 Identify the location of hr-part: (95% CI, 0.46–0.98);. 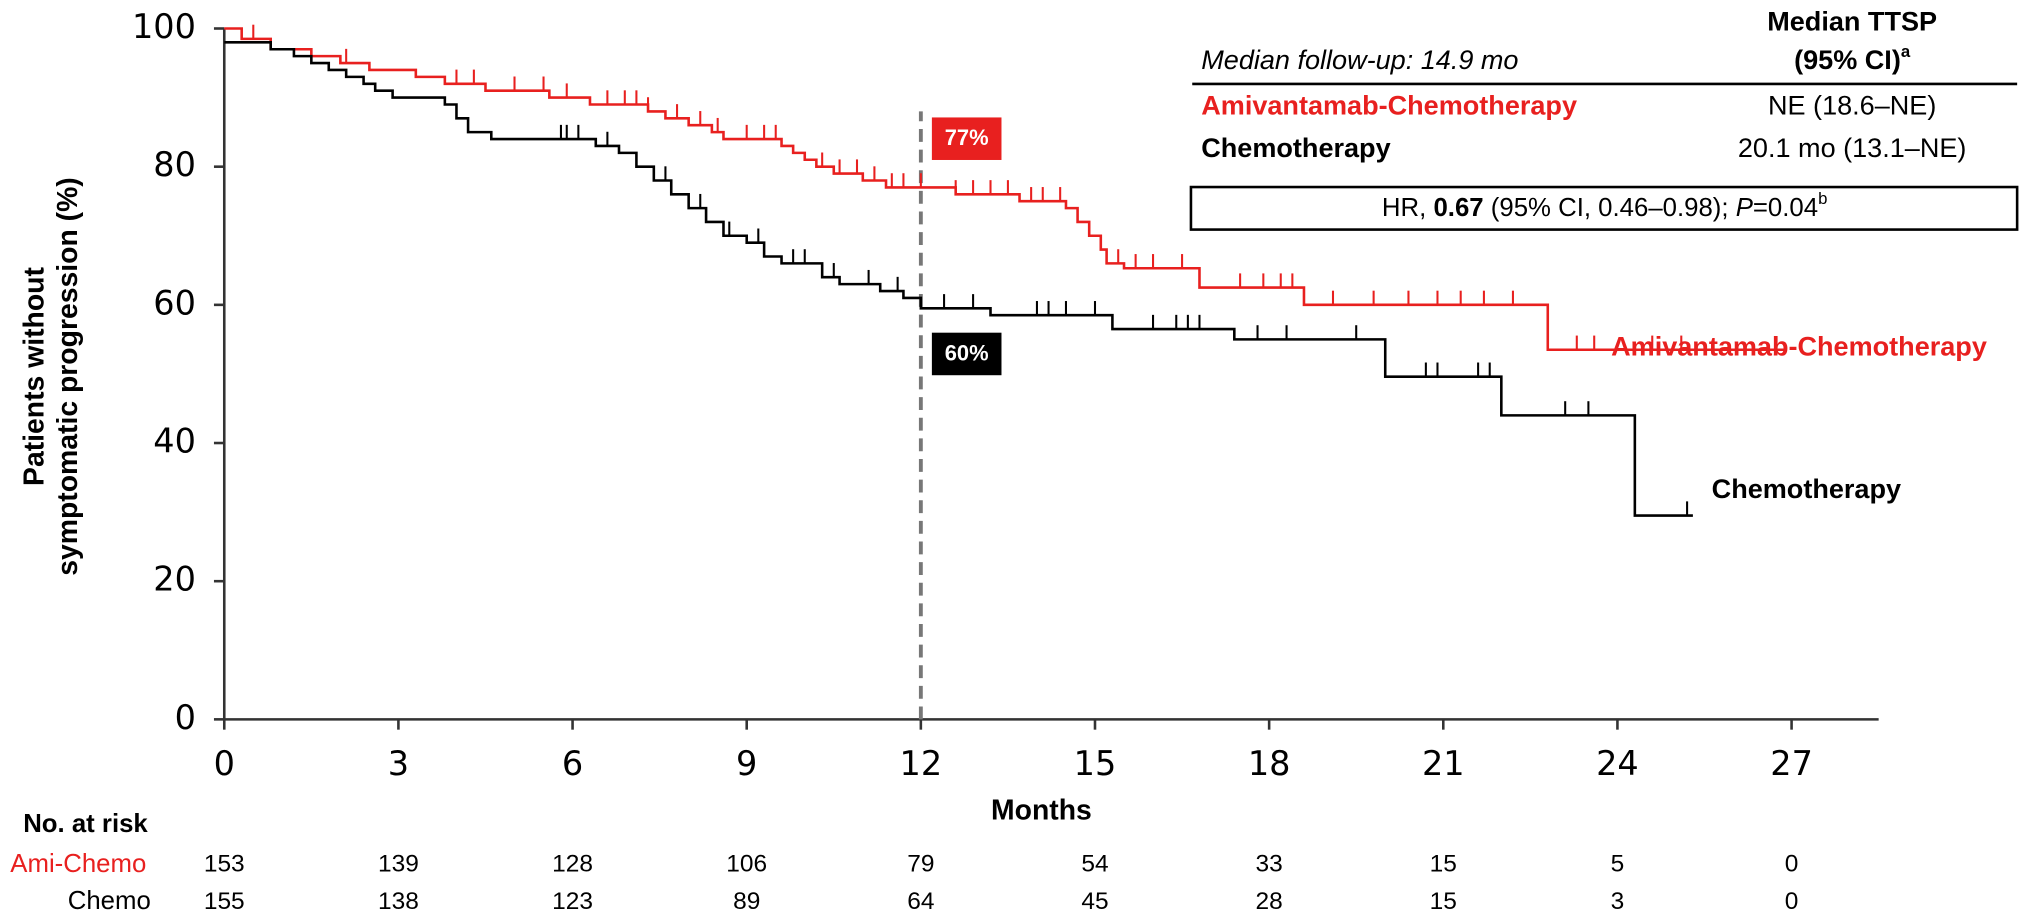
(1610, 208).